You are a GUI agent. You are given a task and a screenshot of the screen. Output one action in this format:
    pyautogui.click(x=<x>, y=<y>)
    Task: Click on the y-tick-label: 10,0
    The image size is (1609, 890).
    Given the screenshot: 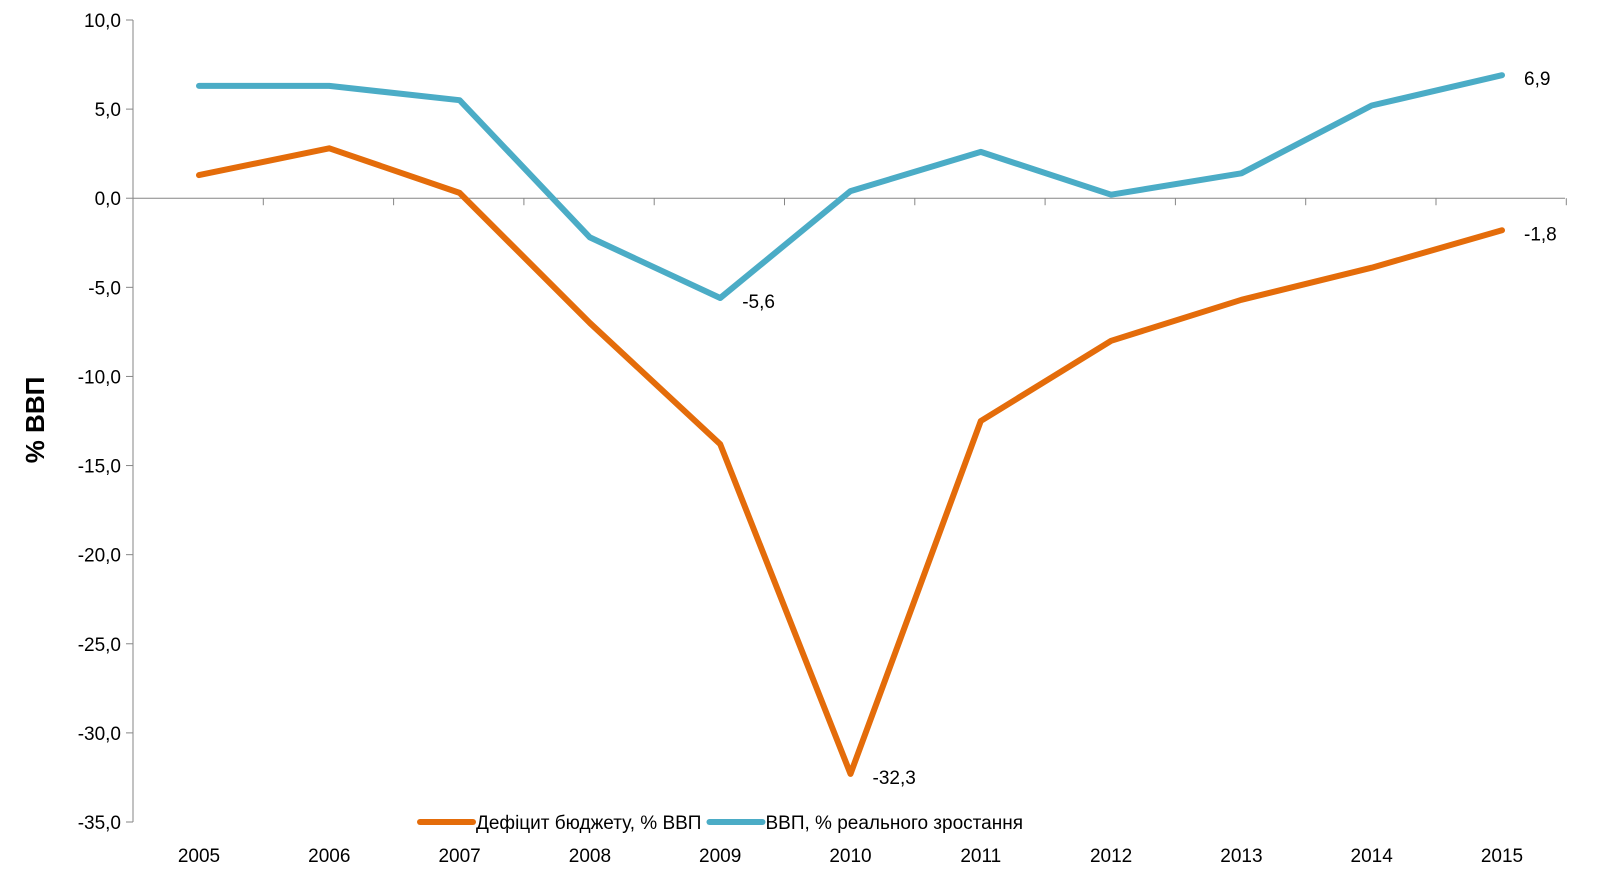 What is the action you would take?
    pyautogui.click(x=102, y=21)
    